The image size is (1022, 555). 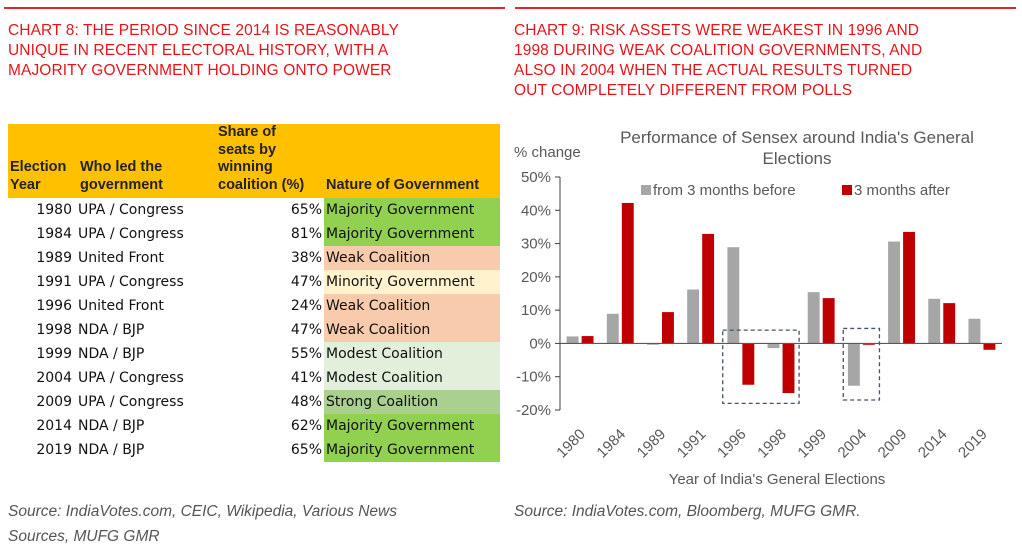 What do you see at coordinates (573, 339) in the screenshot?
I see `bar-before-1980` at bounding box center [573, 339].